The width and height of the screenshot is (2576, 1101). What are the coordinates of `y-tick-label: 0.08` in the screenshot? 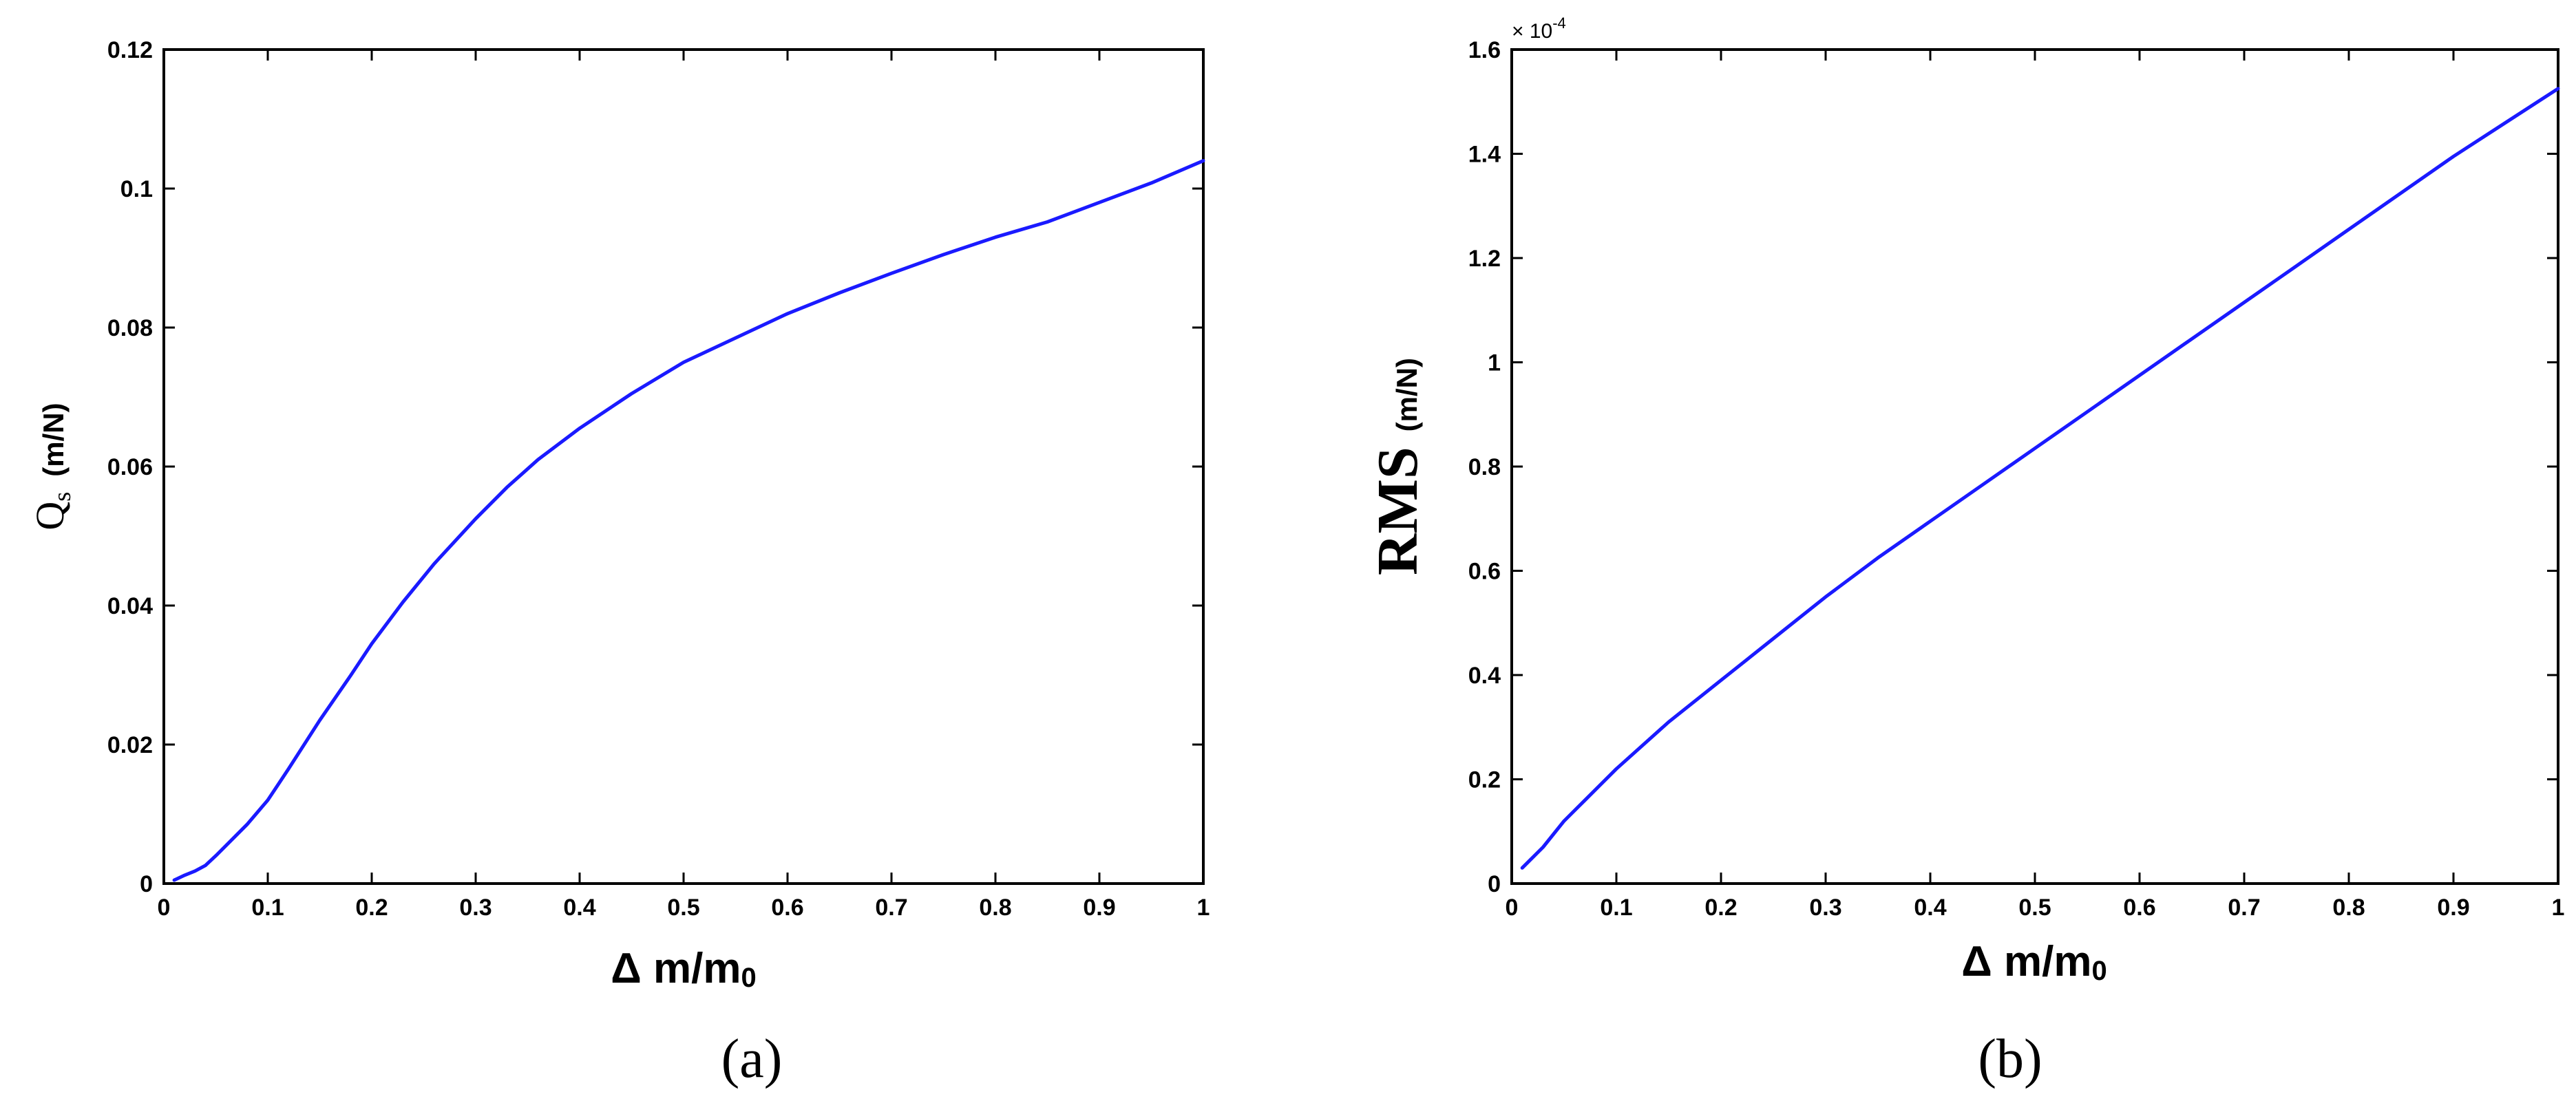 It's located at (130, 328).